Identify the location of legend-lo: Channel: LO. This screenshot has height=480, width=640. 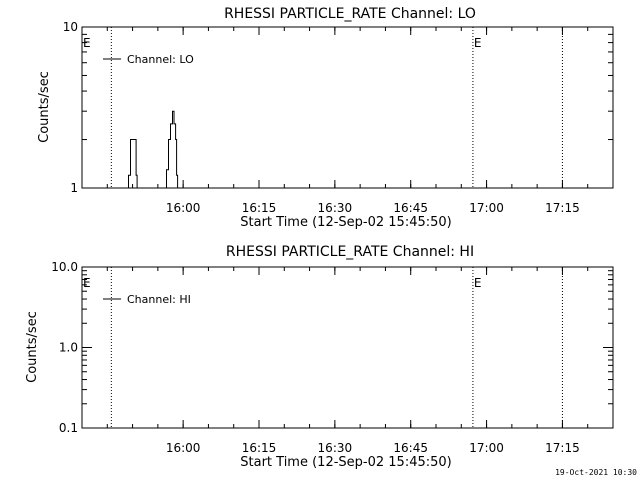
(148, 59).